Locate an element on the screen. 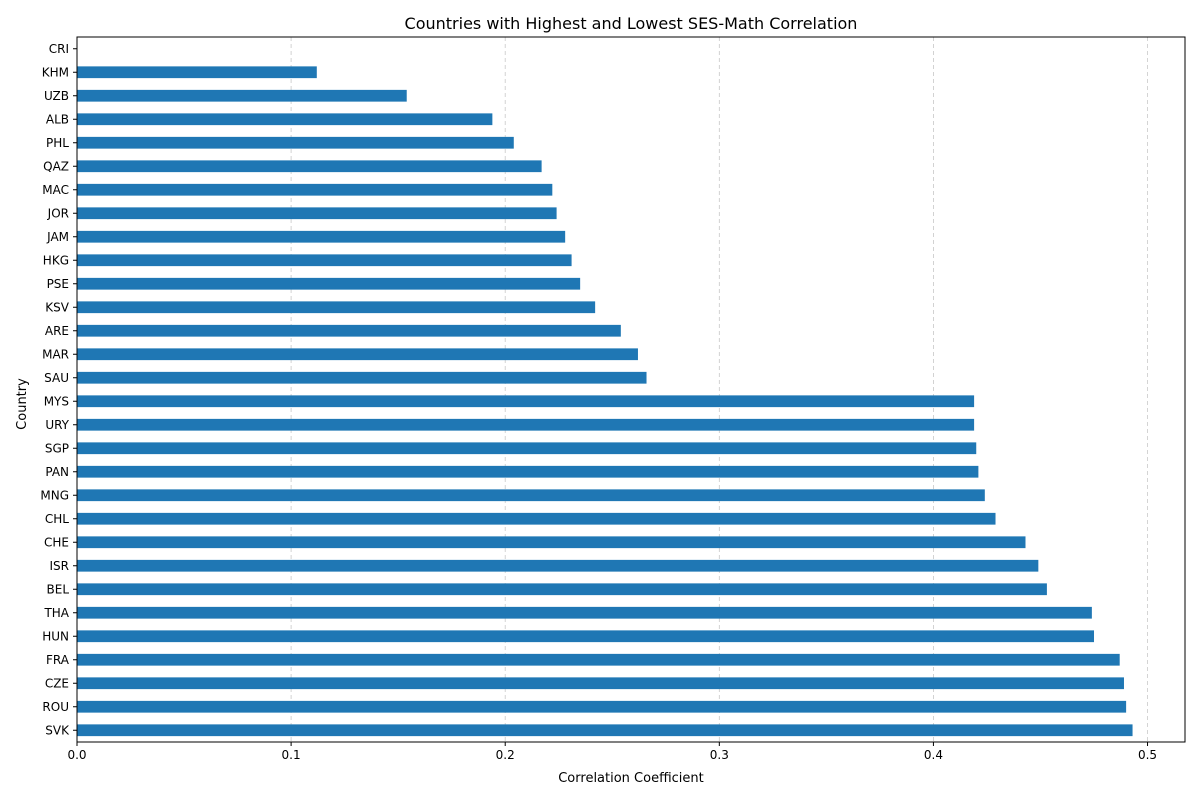 The image size is (1200, 800). x-tick-label: 0.3 is located at coordinates (719, 755).